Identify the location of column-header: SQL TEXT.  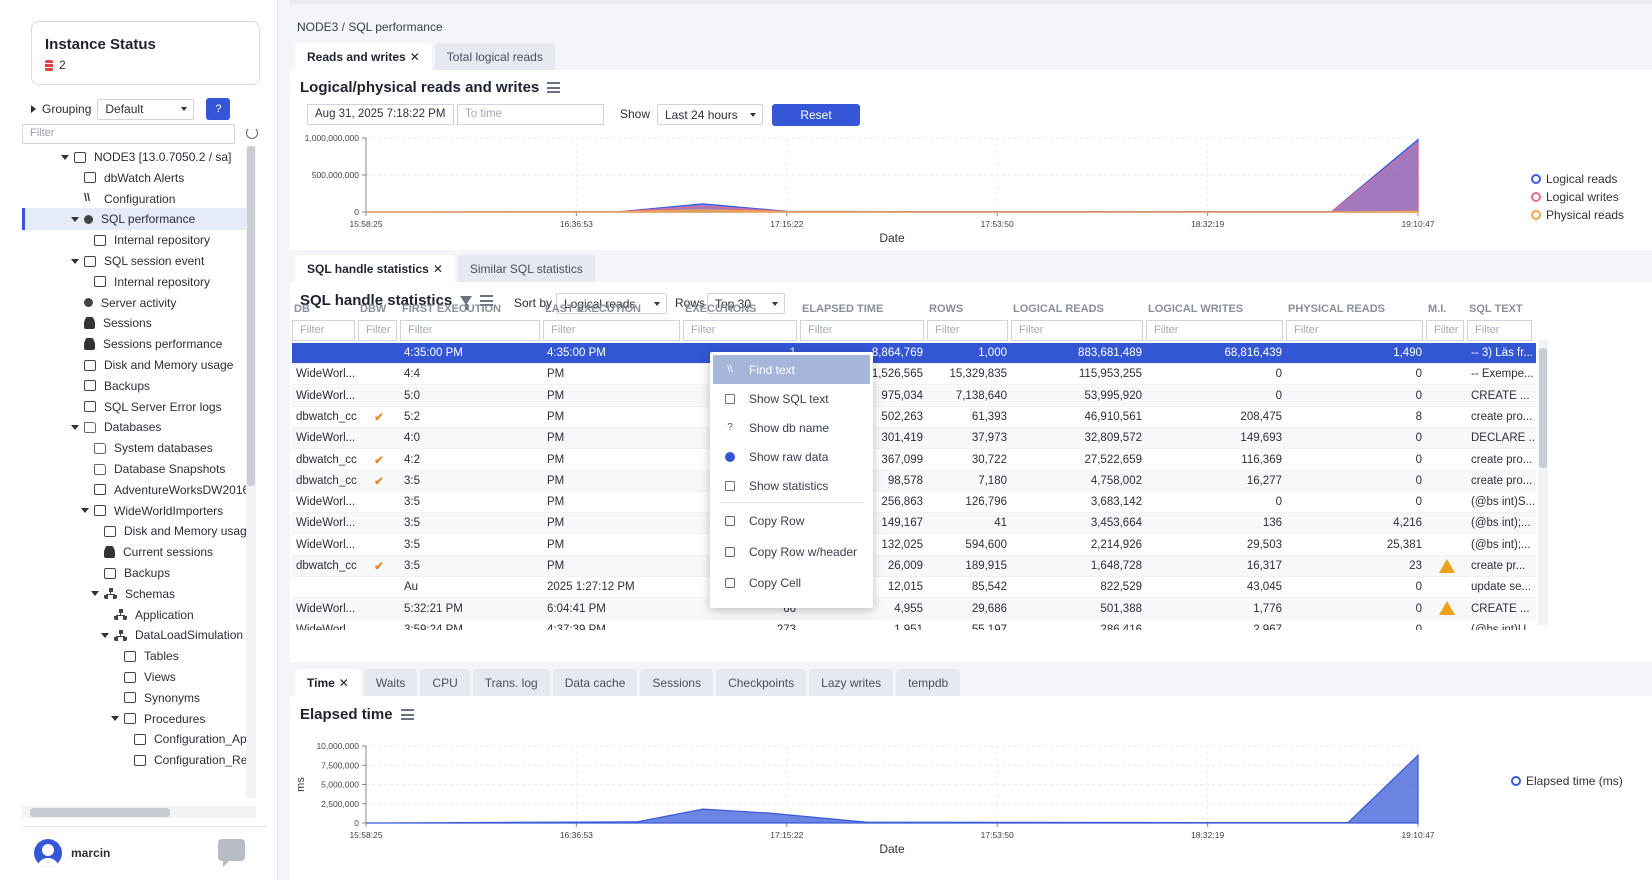
(1496, 309).